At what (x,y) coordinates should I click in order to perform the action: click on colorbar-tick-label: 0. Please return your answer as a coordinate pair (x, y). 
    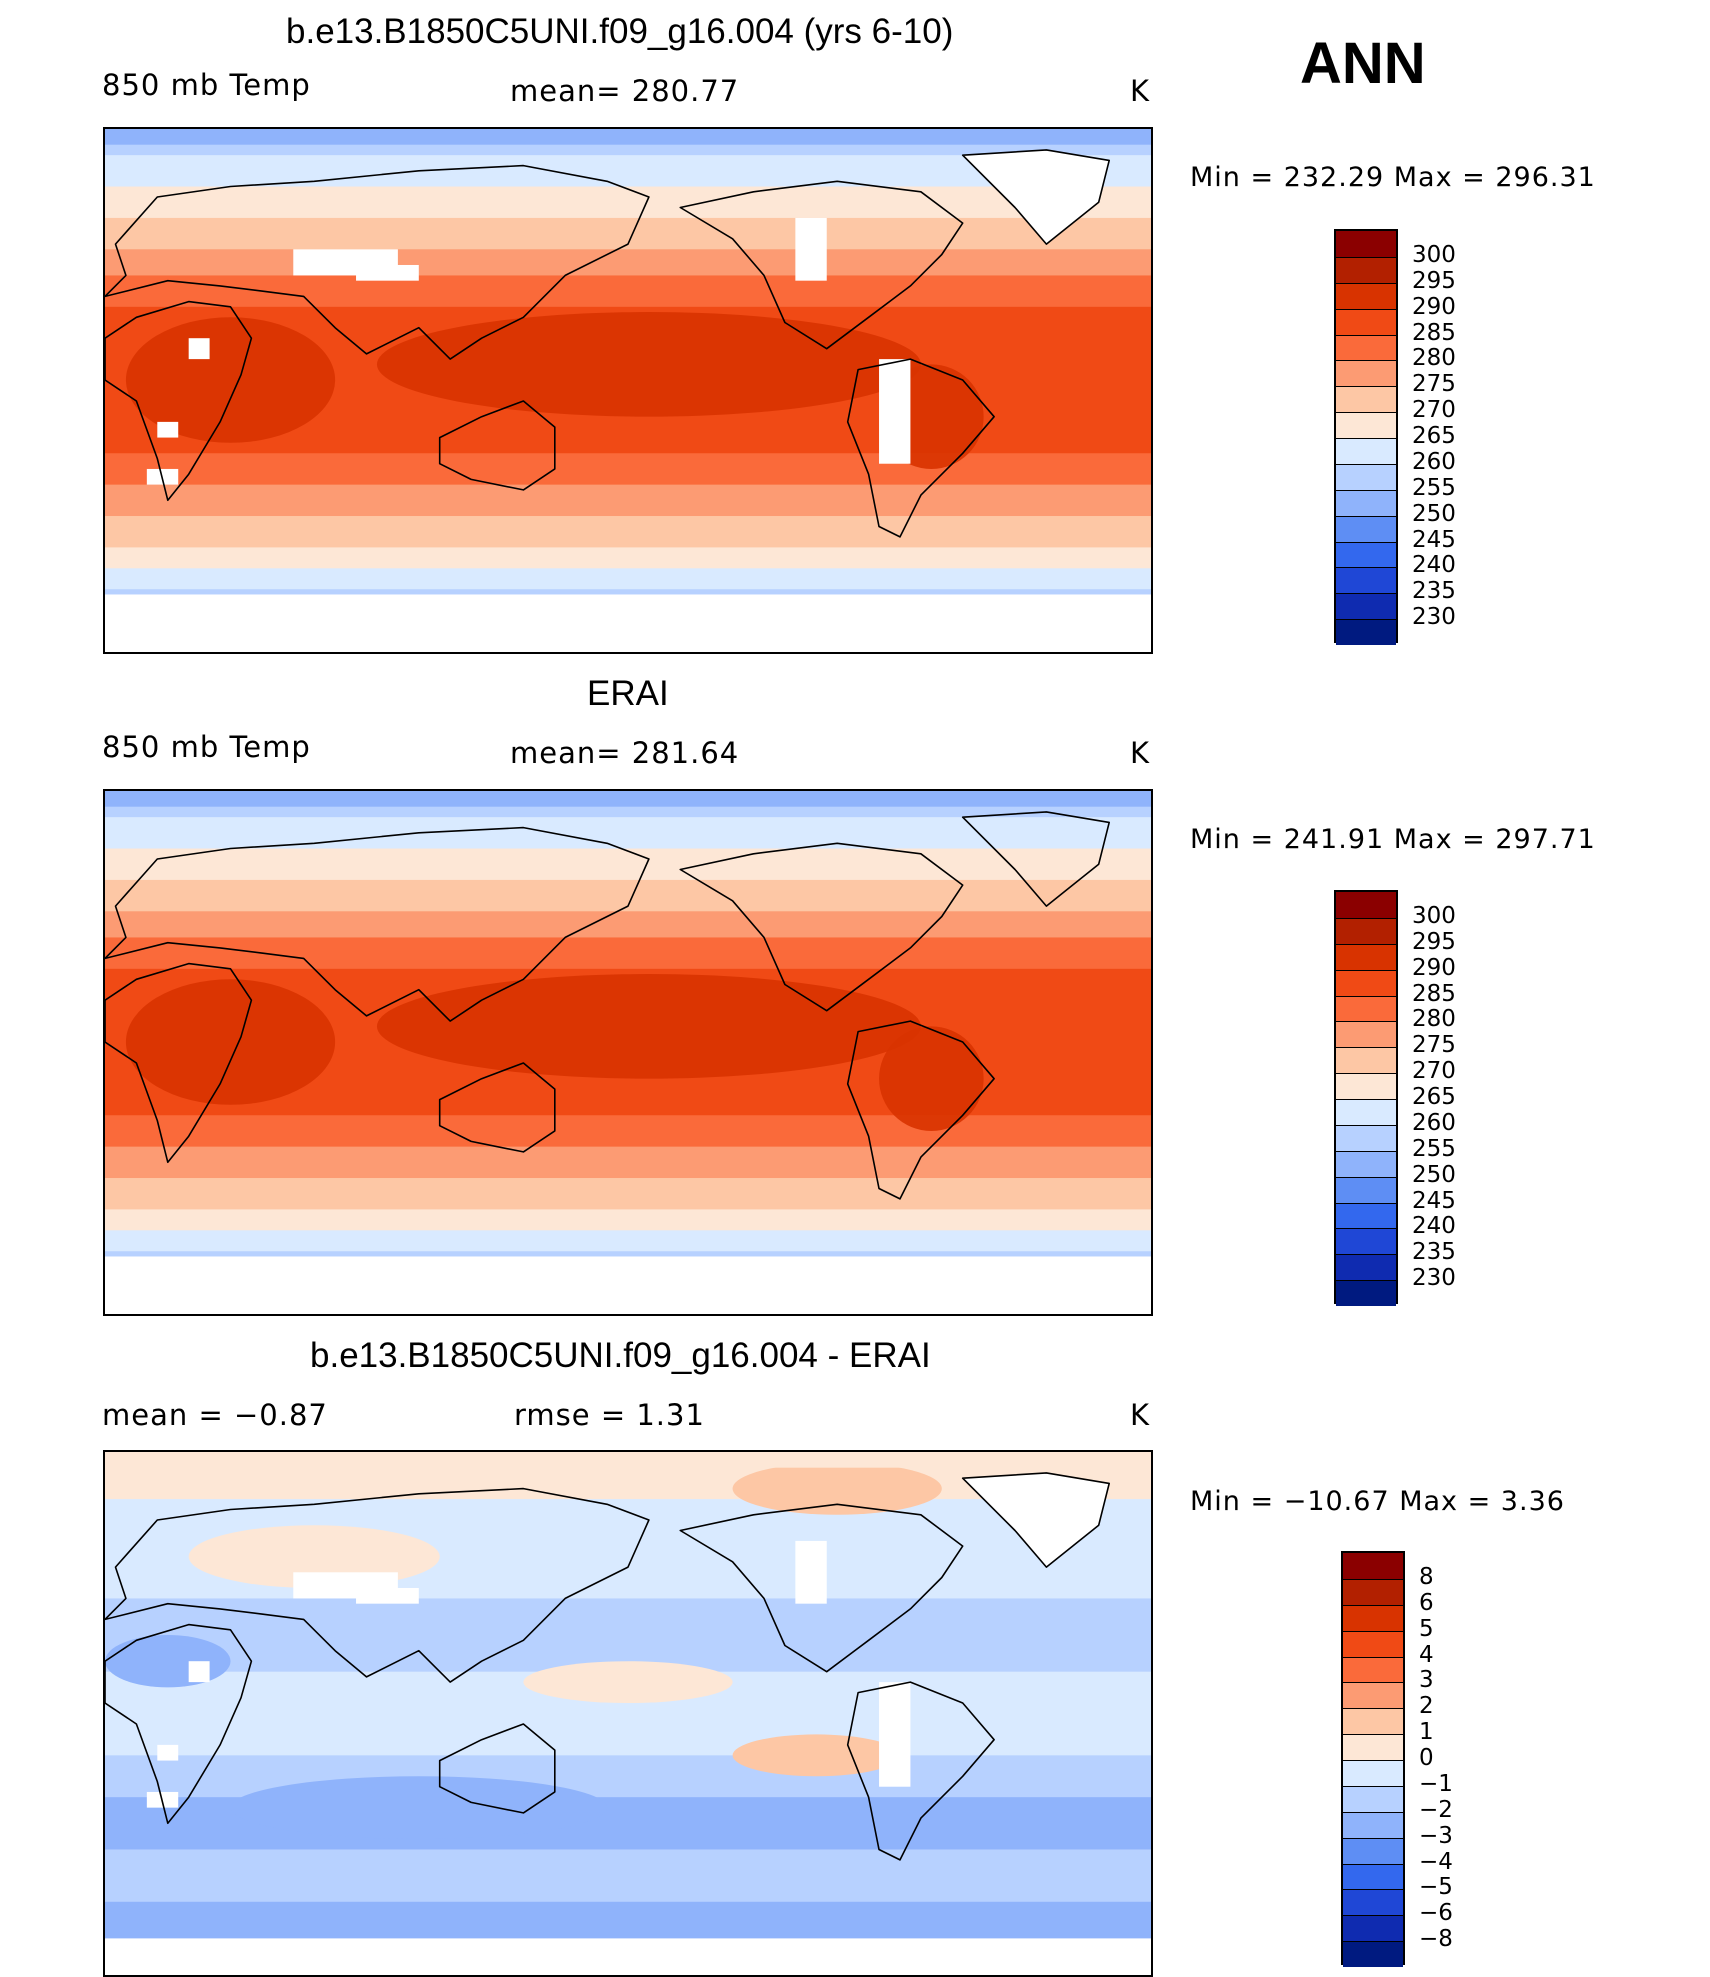
    Looking at the image, I should click on (1426, 1758).